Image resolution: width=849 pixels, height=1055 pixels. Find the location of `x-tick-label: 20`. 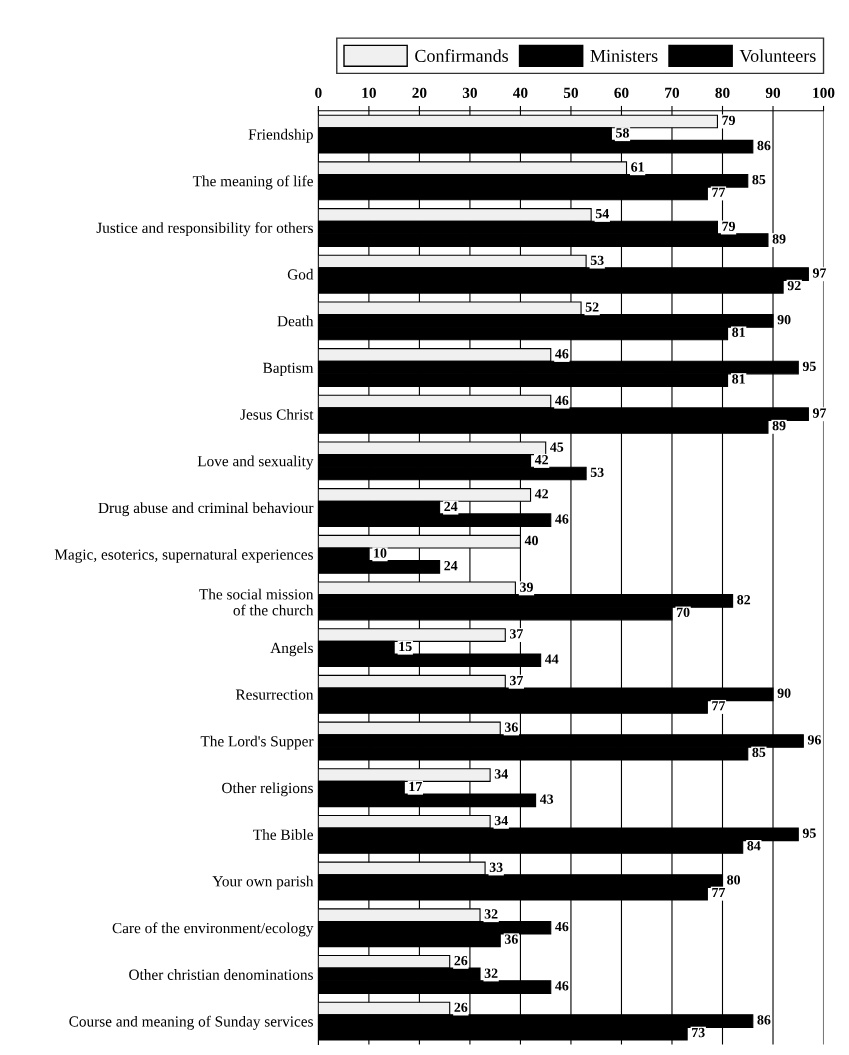

x-tick-label: 20 is located at coordinates (419, 92).